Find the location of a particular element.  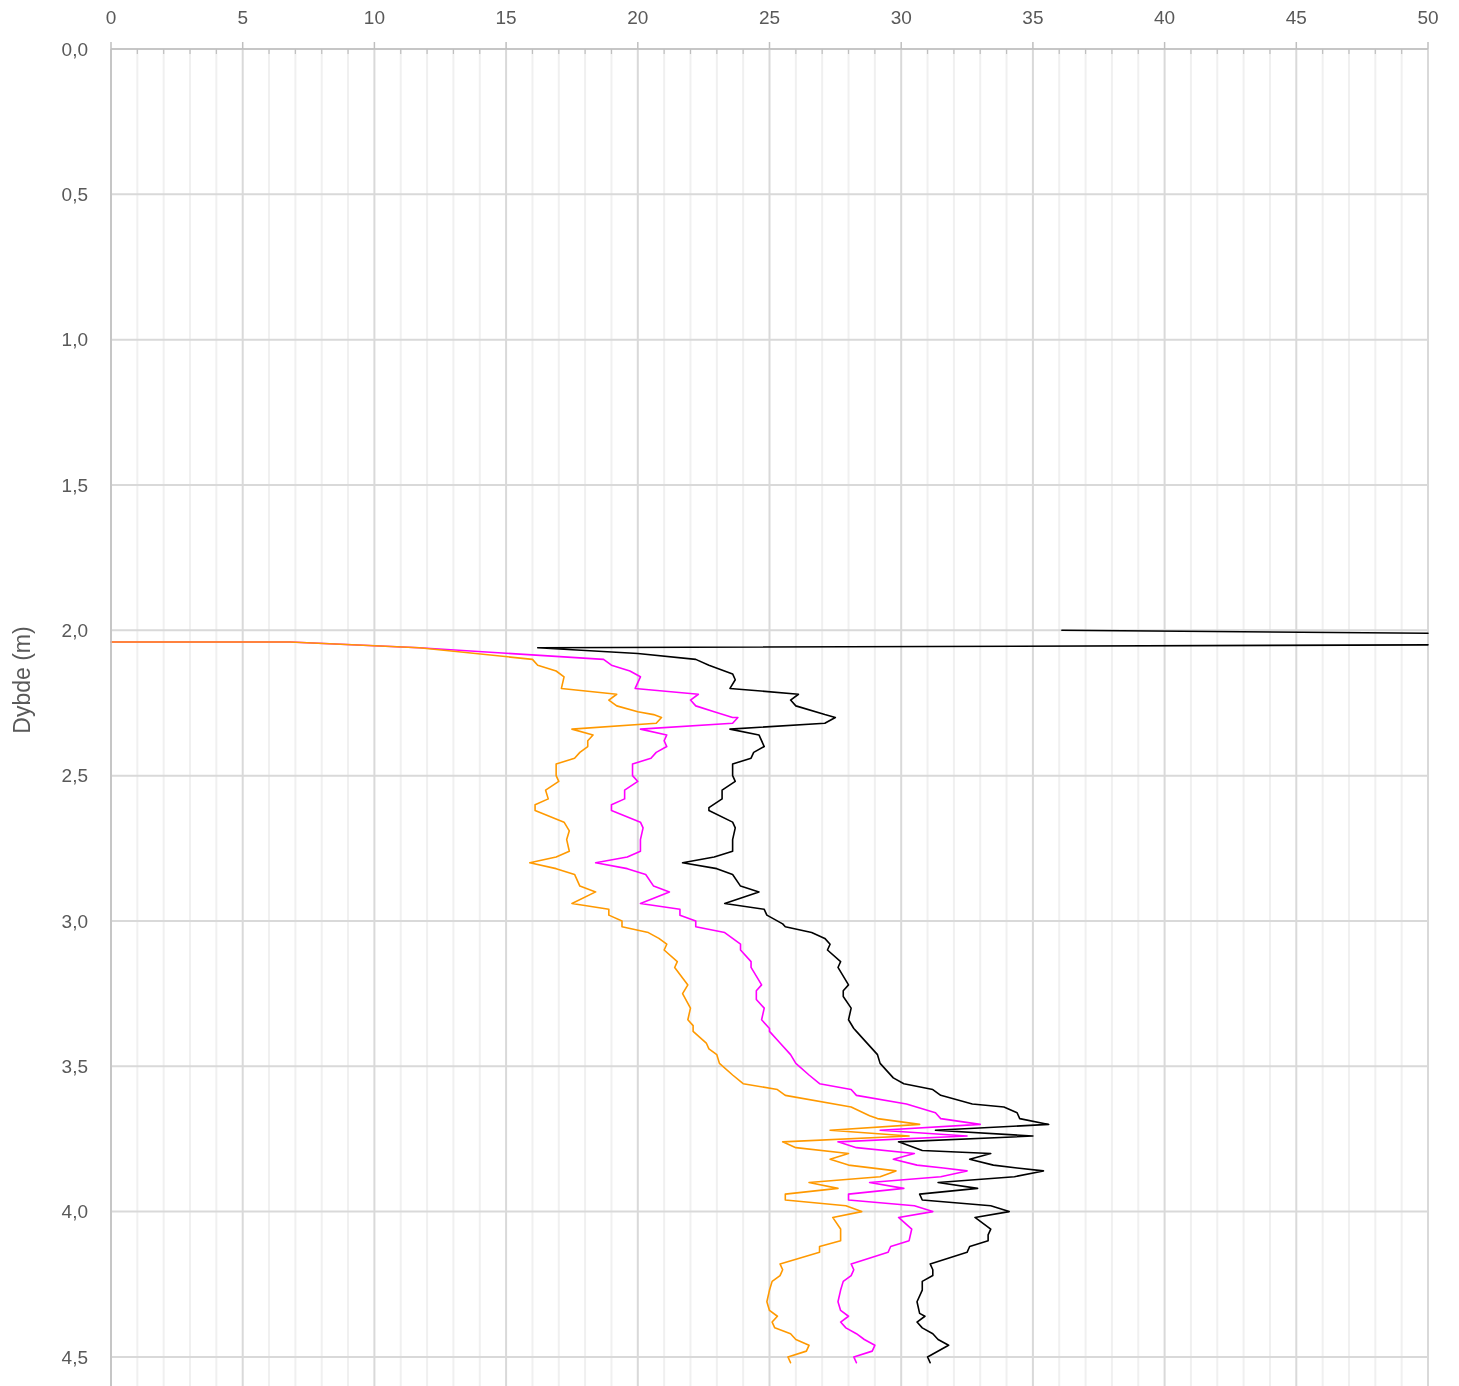

y-tick-label: 3,0 is located at coordinates (74, 921).